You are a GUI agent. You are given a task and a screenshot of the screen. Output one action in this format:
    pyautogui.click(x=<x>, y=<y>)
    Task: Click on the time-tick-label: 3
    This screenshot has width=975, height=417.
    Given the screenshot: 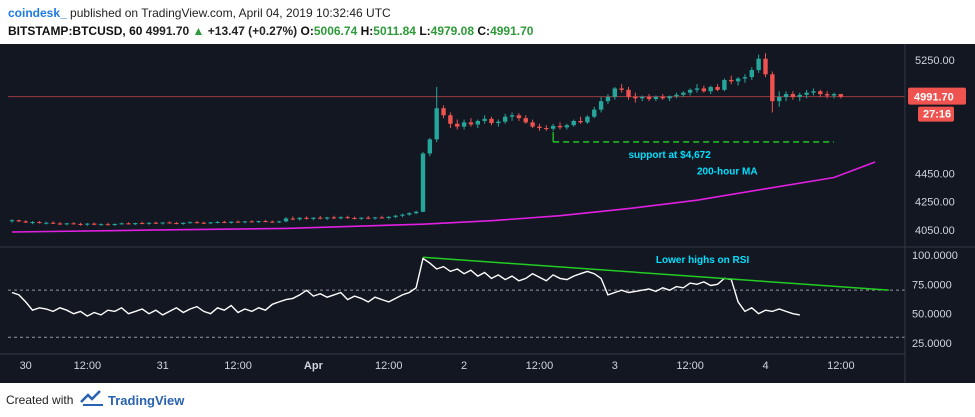 What is the action you would take?
    pyautogui.click(x=615, y=366)
    